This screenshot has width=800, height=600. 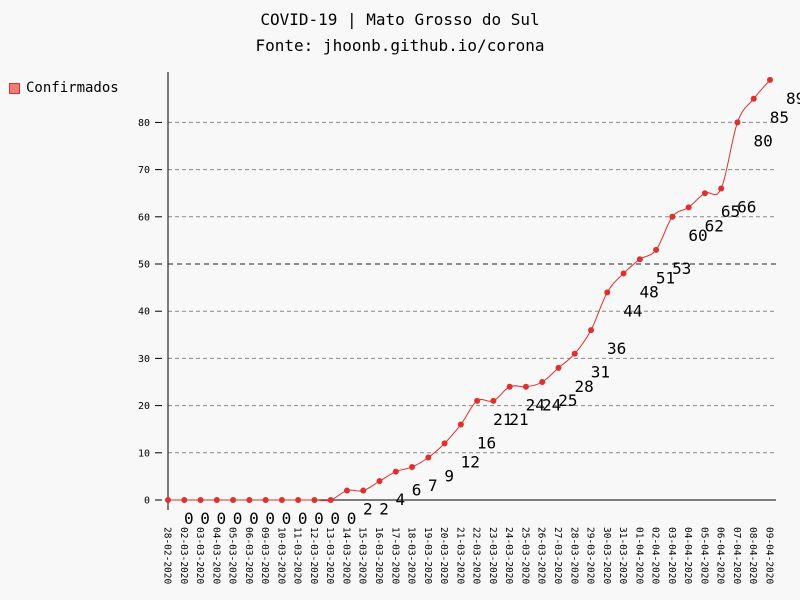 I want to click on x-tick-label: 26-03-2020, so click(x=541, y=555).